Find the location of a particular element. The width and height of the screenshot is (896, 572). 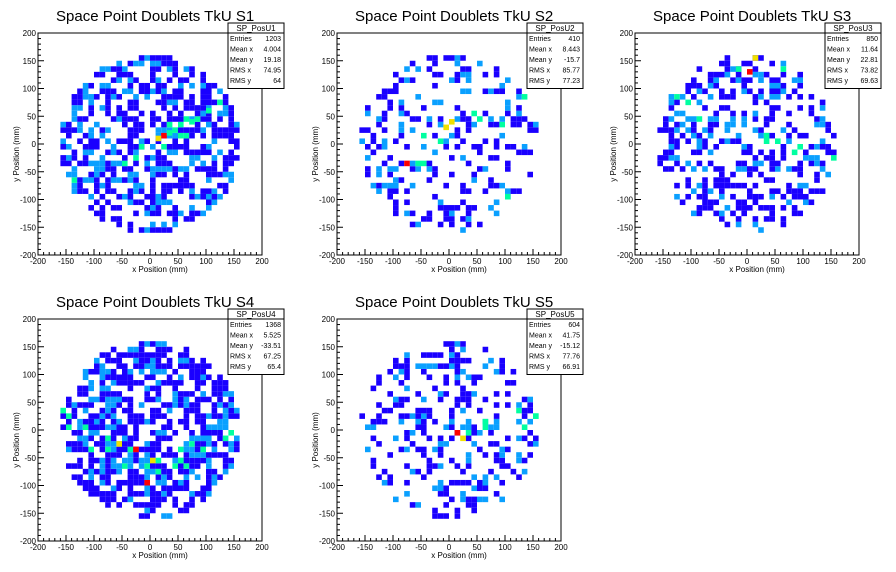

stats-value: 1368 is located at coordinates (273, 325).